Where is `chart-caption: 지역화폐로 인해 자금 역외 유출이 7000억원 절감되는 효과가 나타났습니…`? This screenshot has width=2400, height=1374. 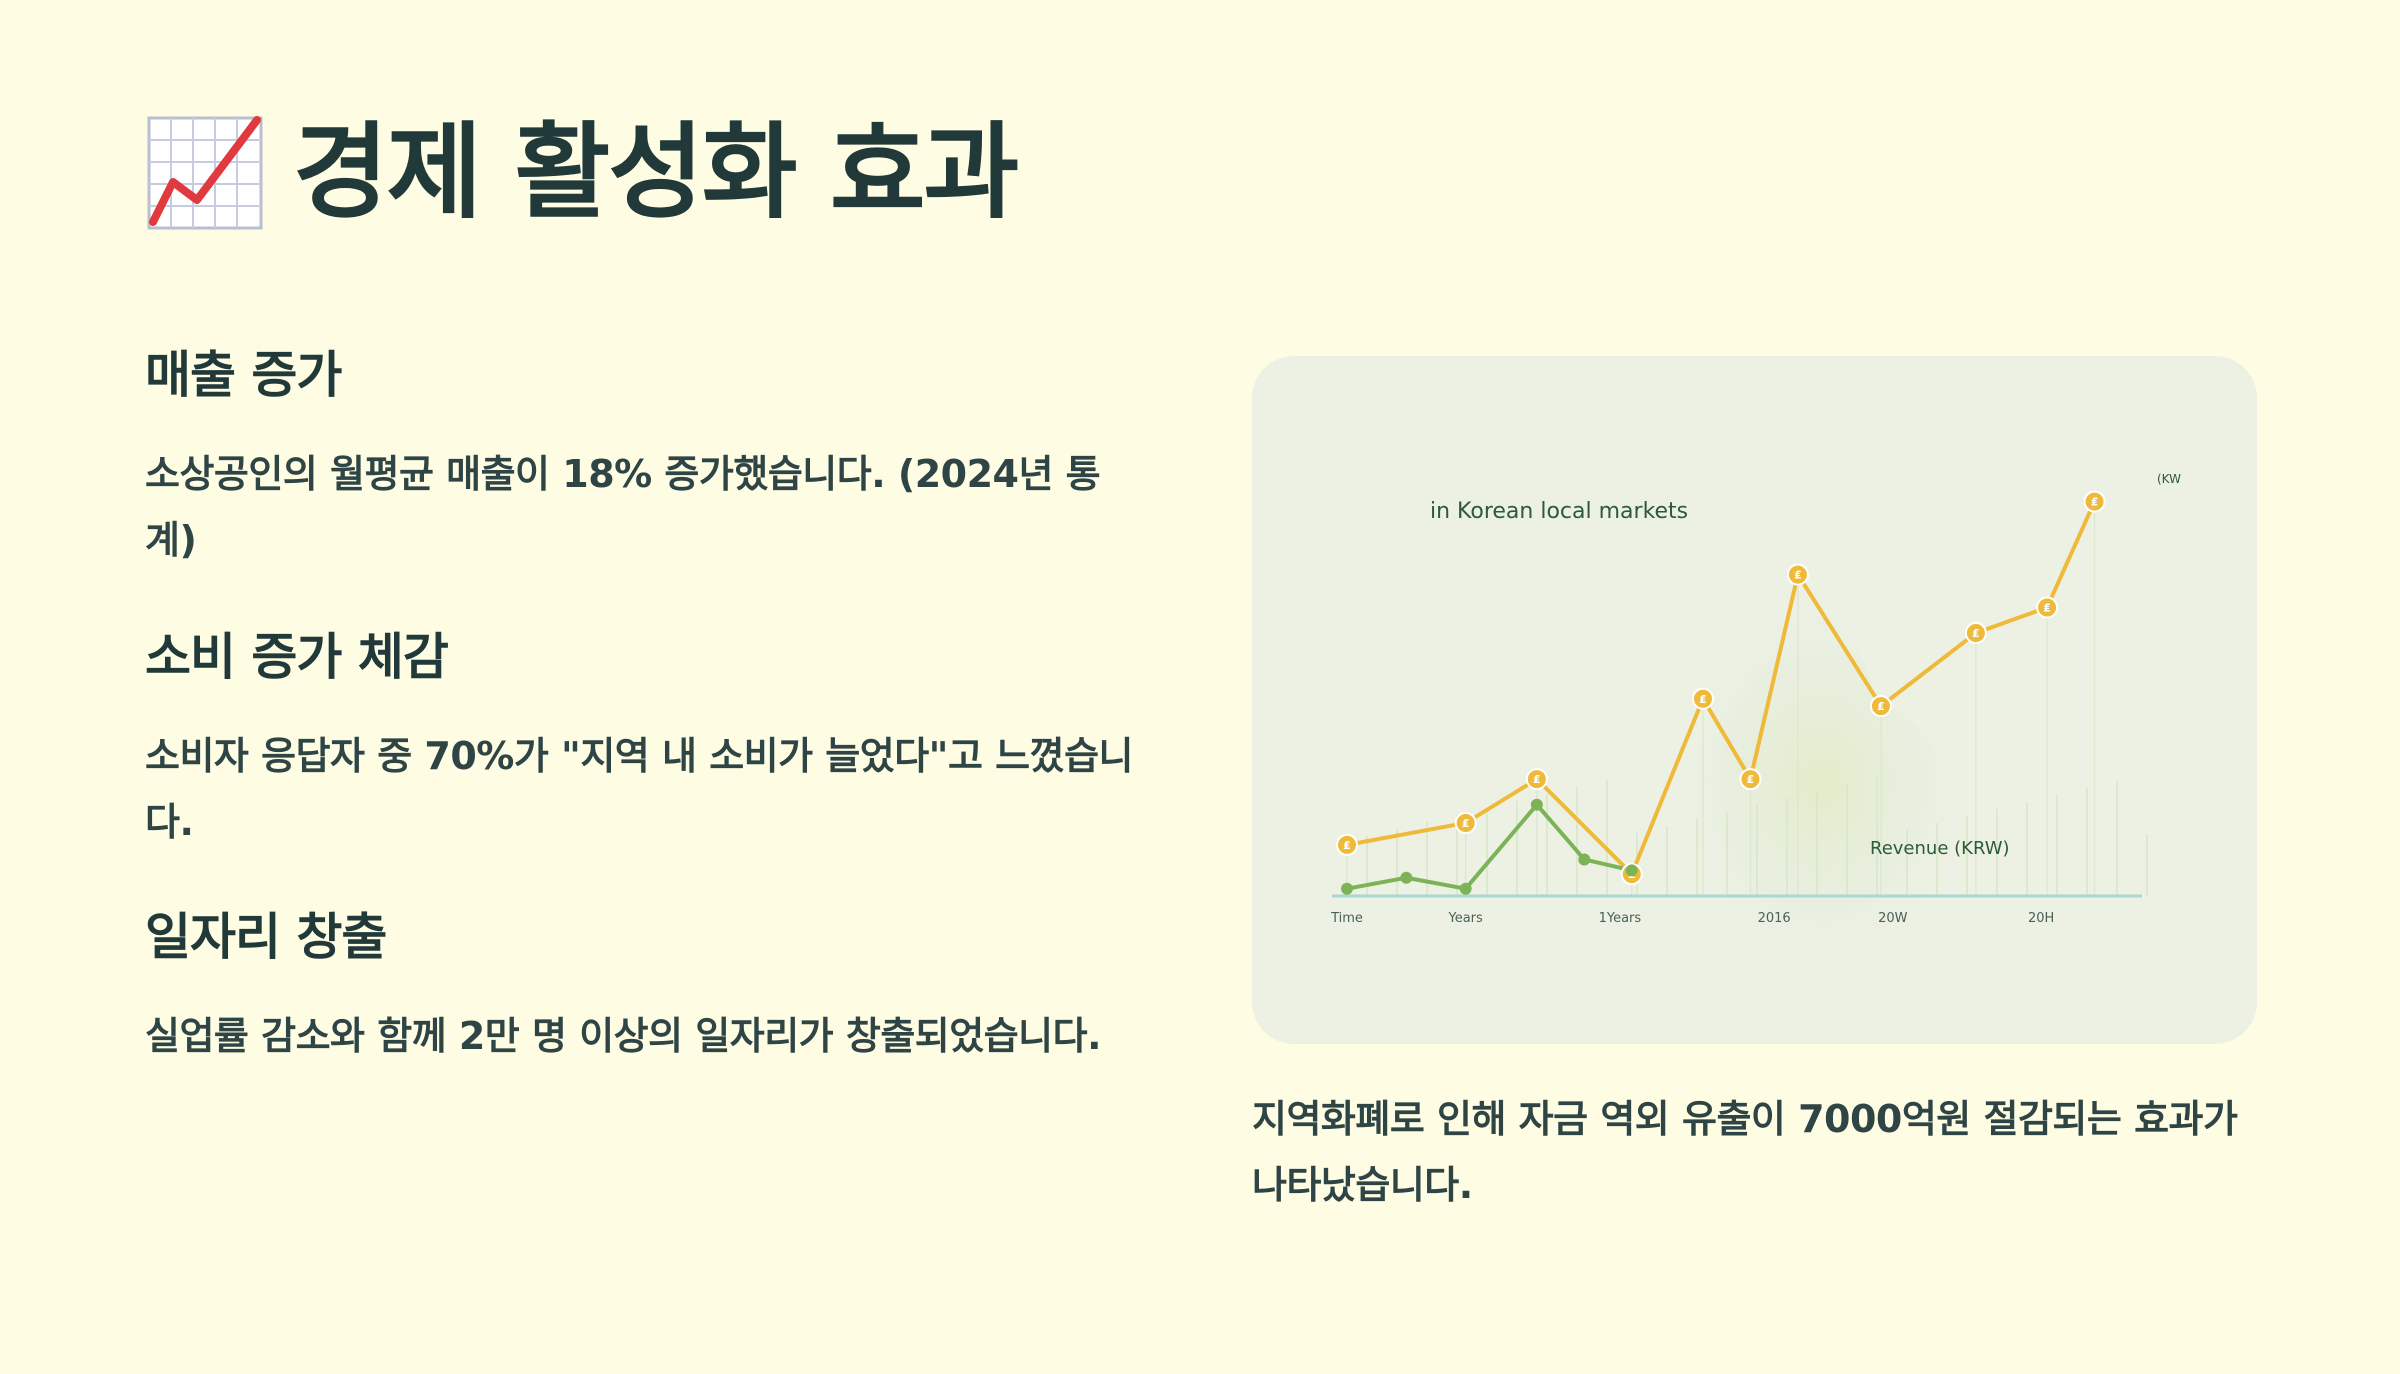
chart-caption: 지역화폐로 인해 자금 역외 유출이 7000억원 절감되는 효과가 나타났습니… is located at coordinates (1745, 1152).